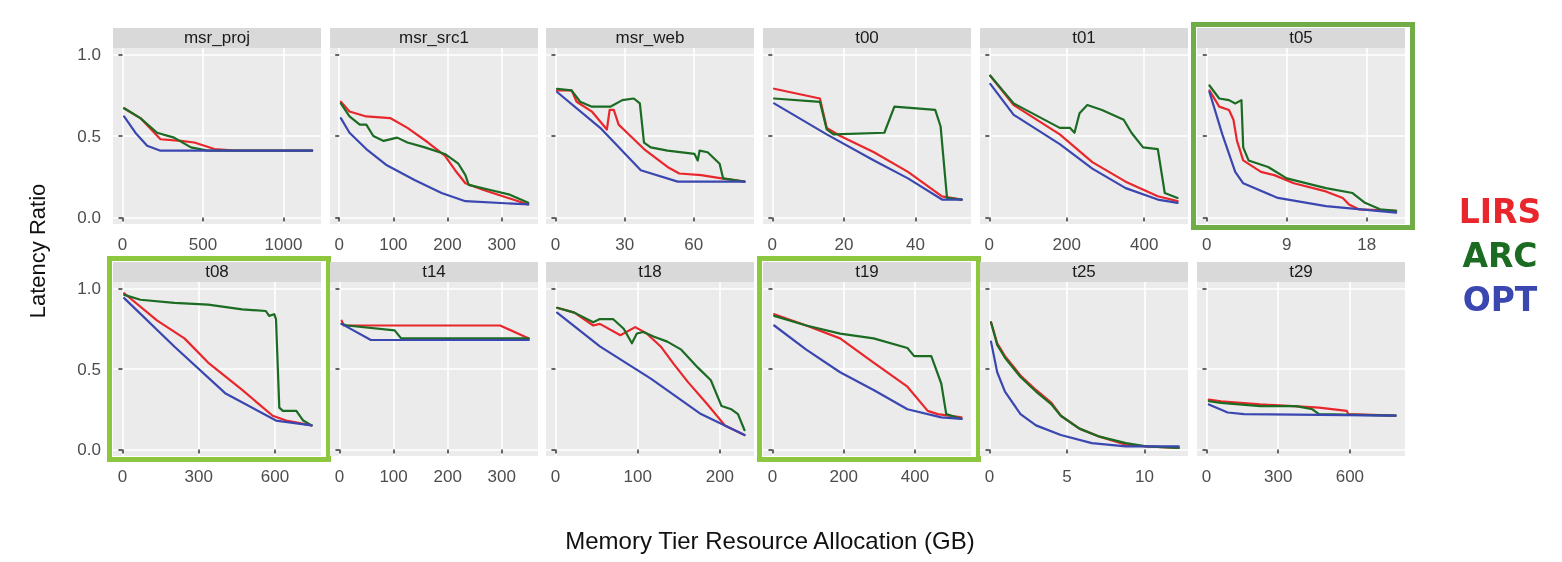 This screenshot has width=1562, height=562. Describe the element at coordinates (1500, 212) in the screenshot. I see `series-label: LIRS` at that location.